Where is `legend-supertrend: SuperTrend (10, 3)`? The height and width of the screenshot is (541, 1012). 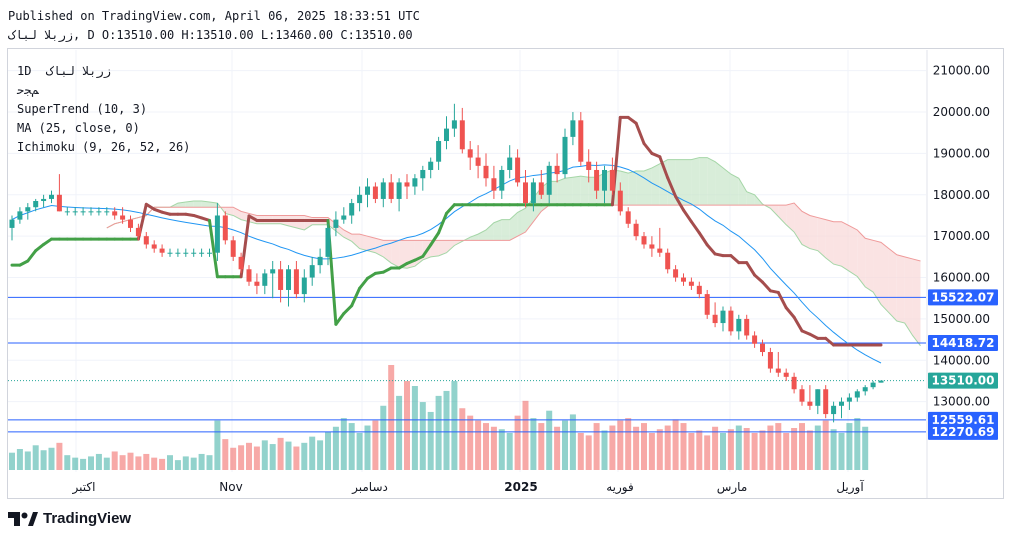 legend-supertrend: SuperTrend (10, 3) is located at coordinates (82, 109).